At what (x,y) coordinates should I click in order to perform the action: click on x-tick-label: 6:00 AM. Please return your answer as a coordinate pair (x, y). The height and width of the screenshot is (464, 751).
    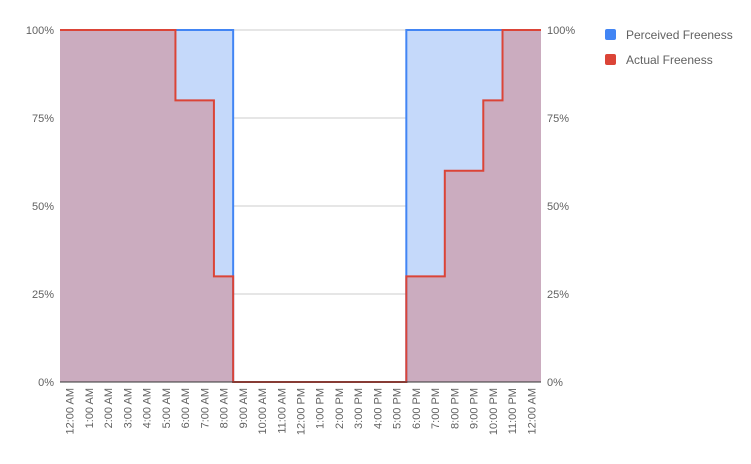
    Looking at the image, I should click on (186, 408).